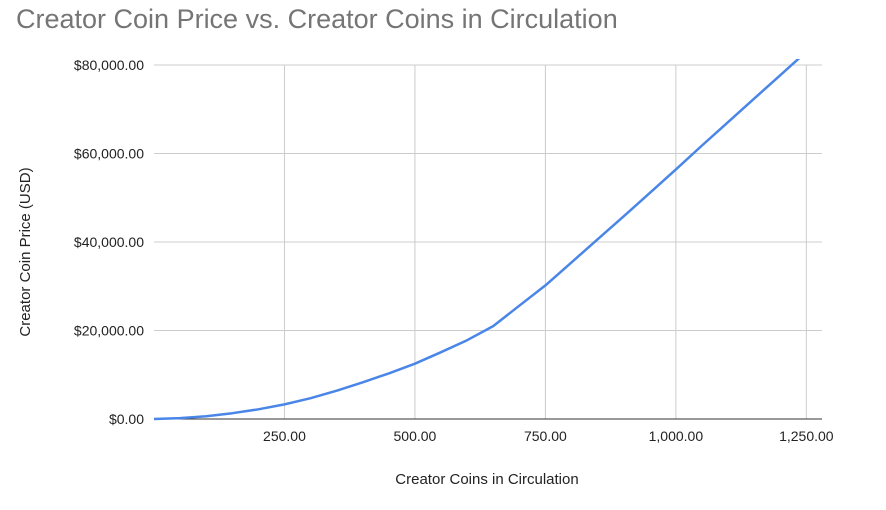  I want to click on x-axis-title: Creator Coins in Circulation, so click(486, 479).